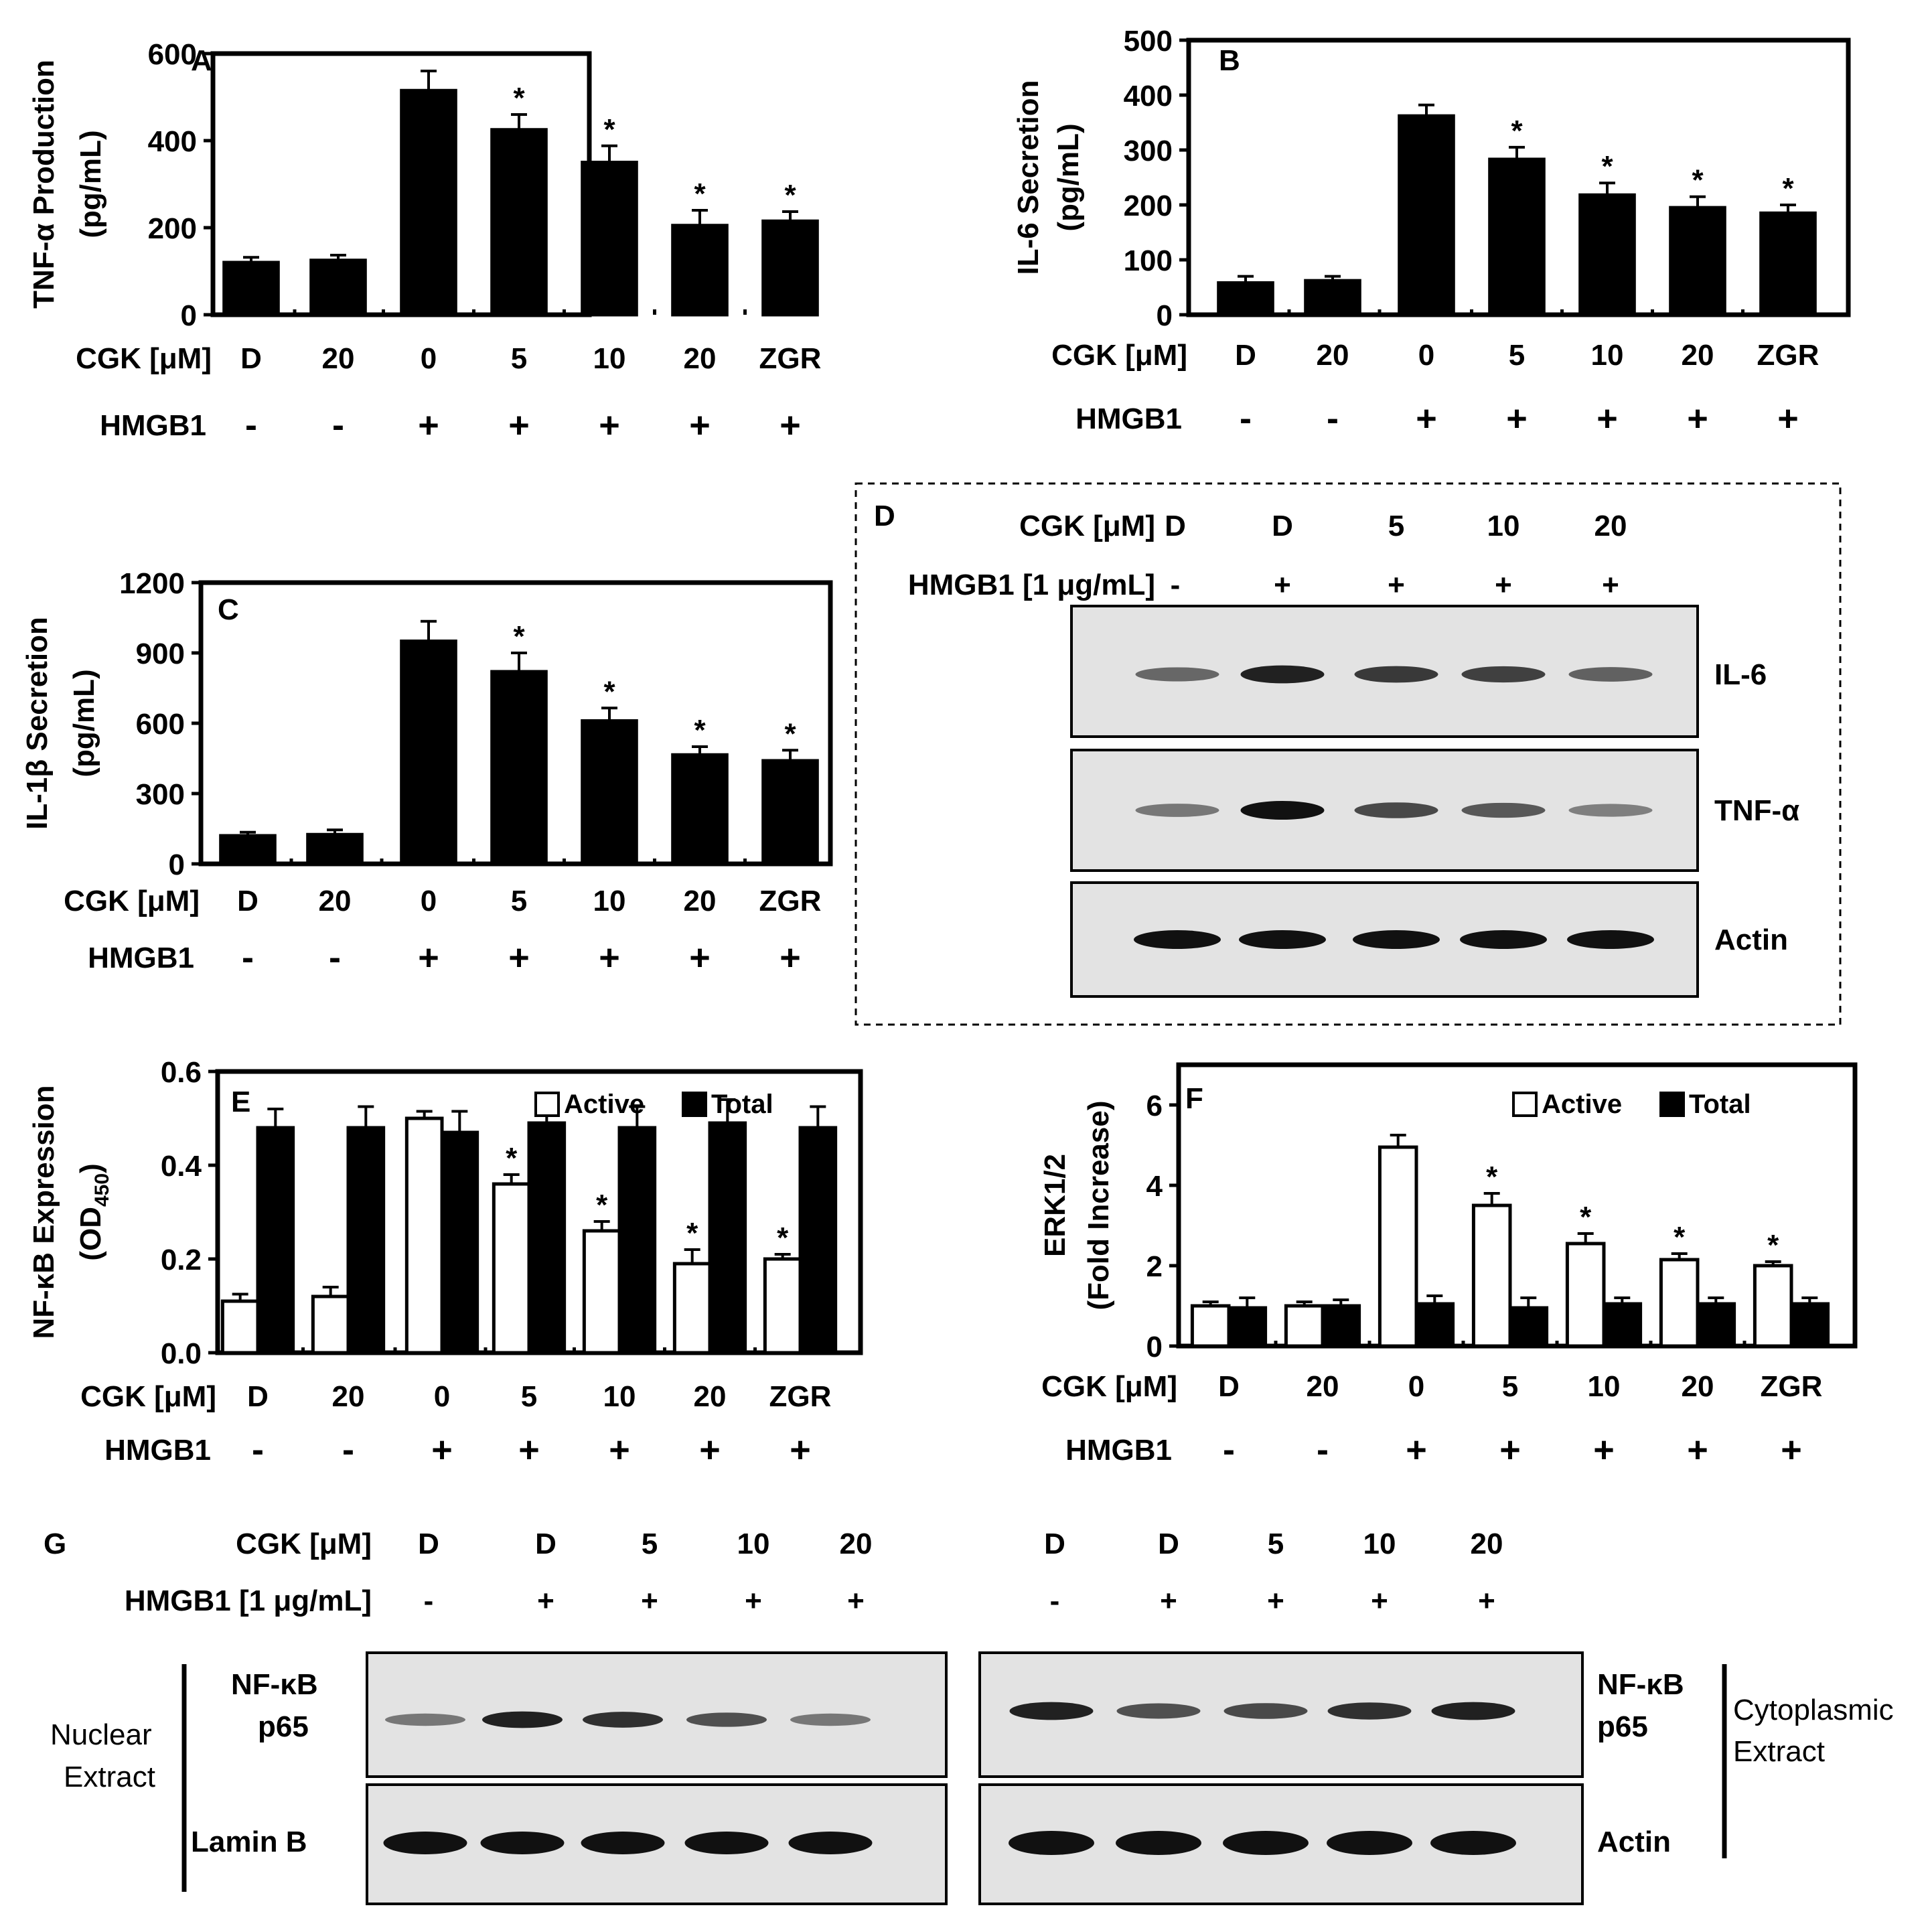 The image size is (1932, 1932). I want to click on y-tick-label: 4, so click(1154, 1186).